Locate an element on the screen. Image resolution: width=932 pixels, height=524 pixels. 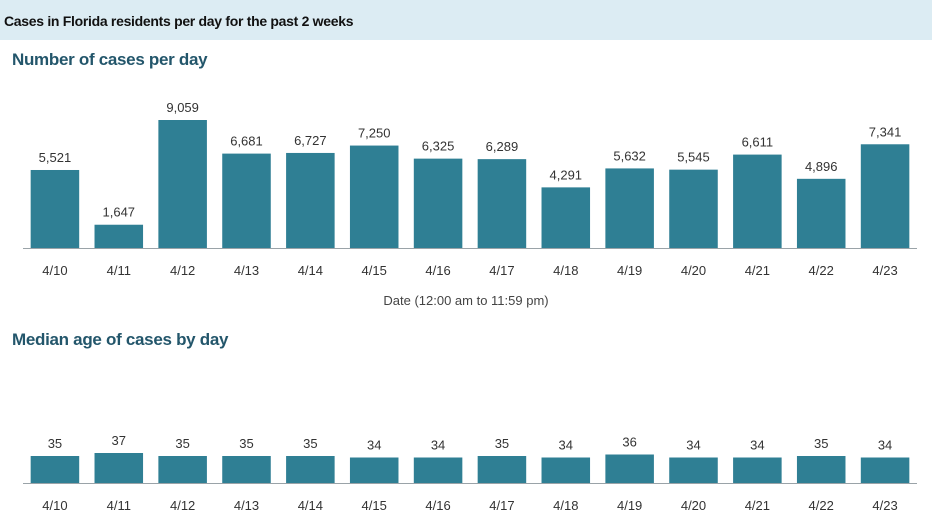
cases-tick-label: 4/13 is located at coordinates (246, 270).